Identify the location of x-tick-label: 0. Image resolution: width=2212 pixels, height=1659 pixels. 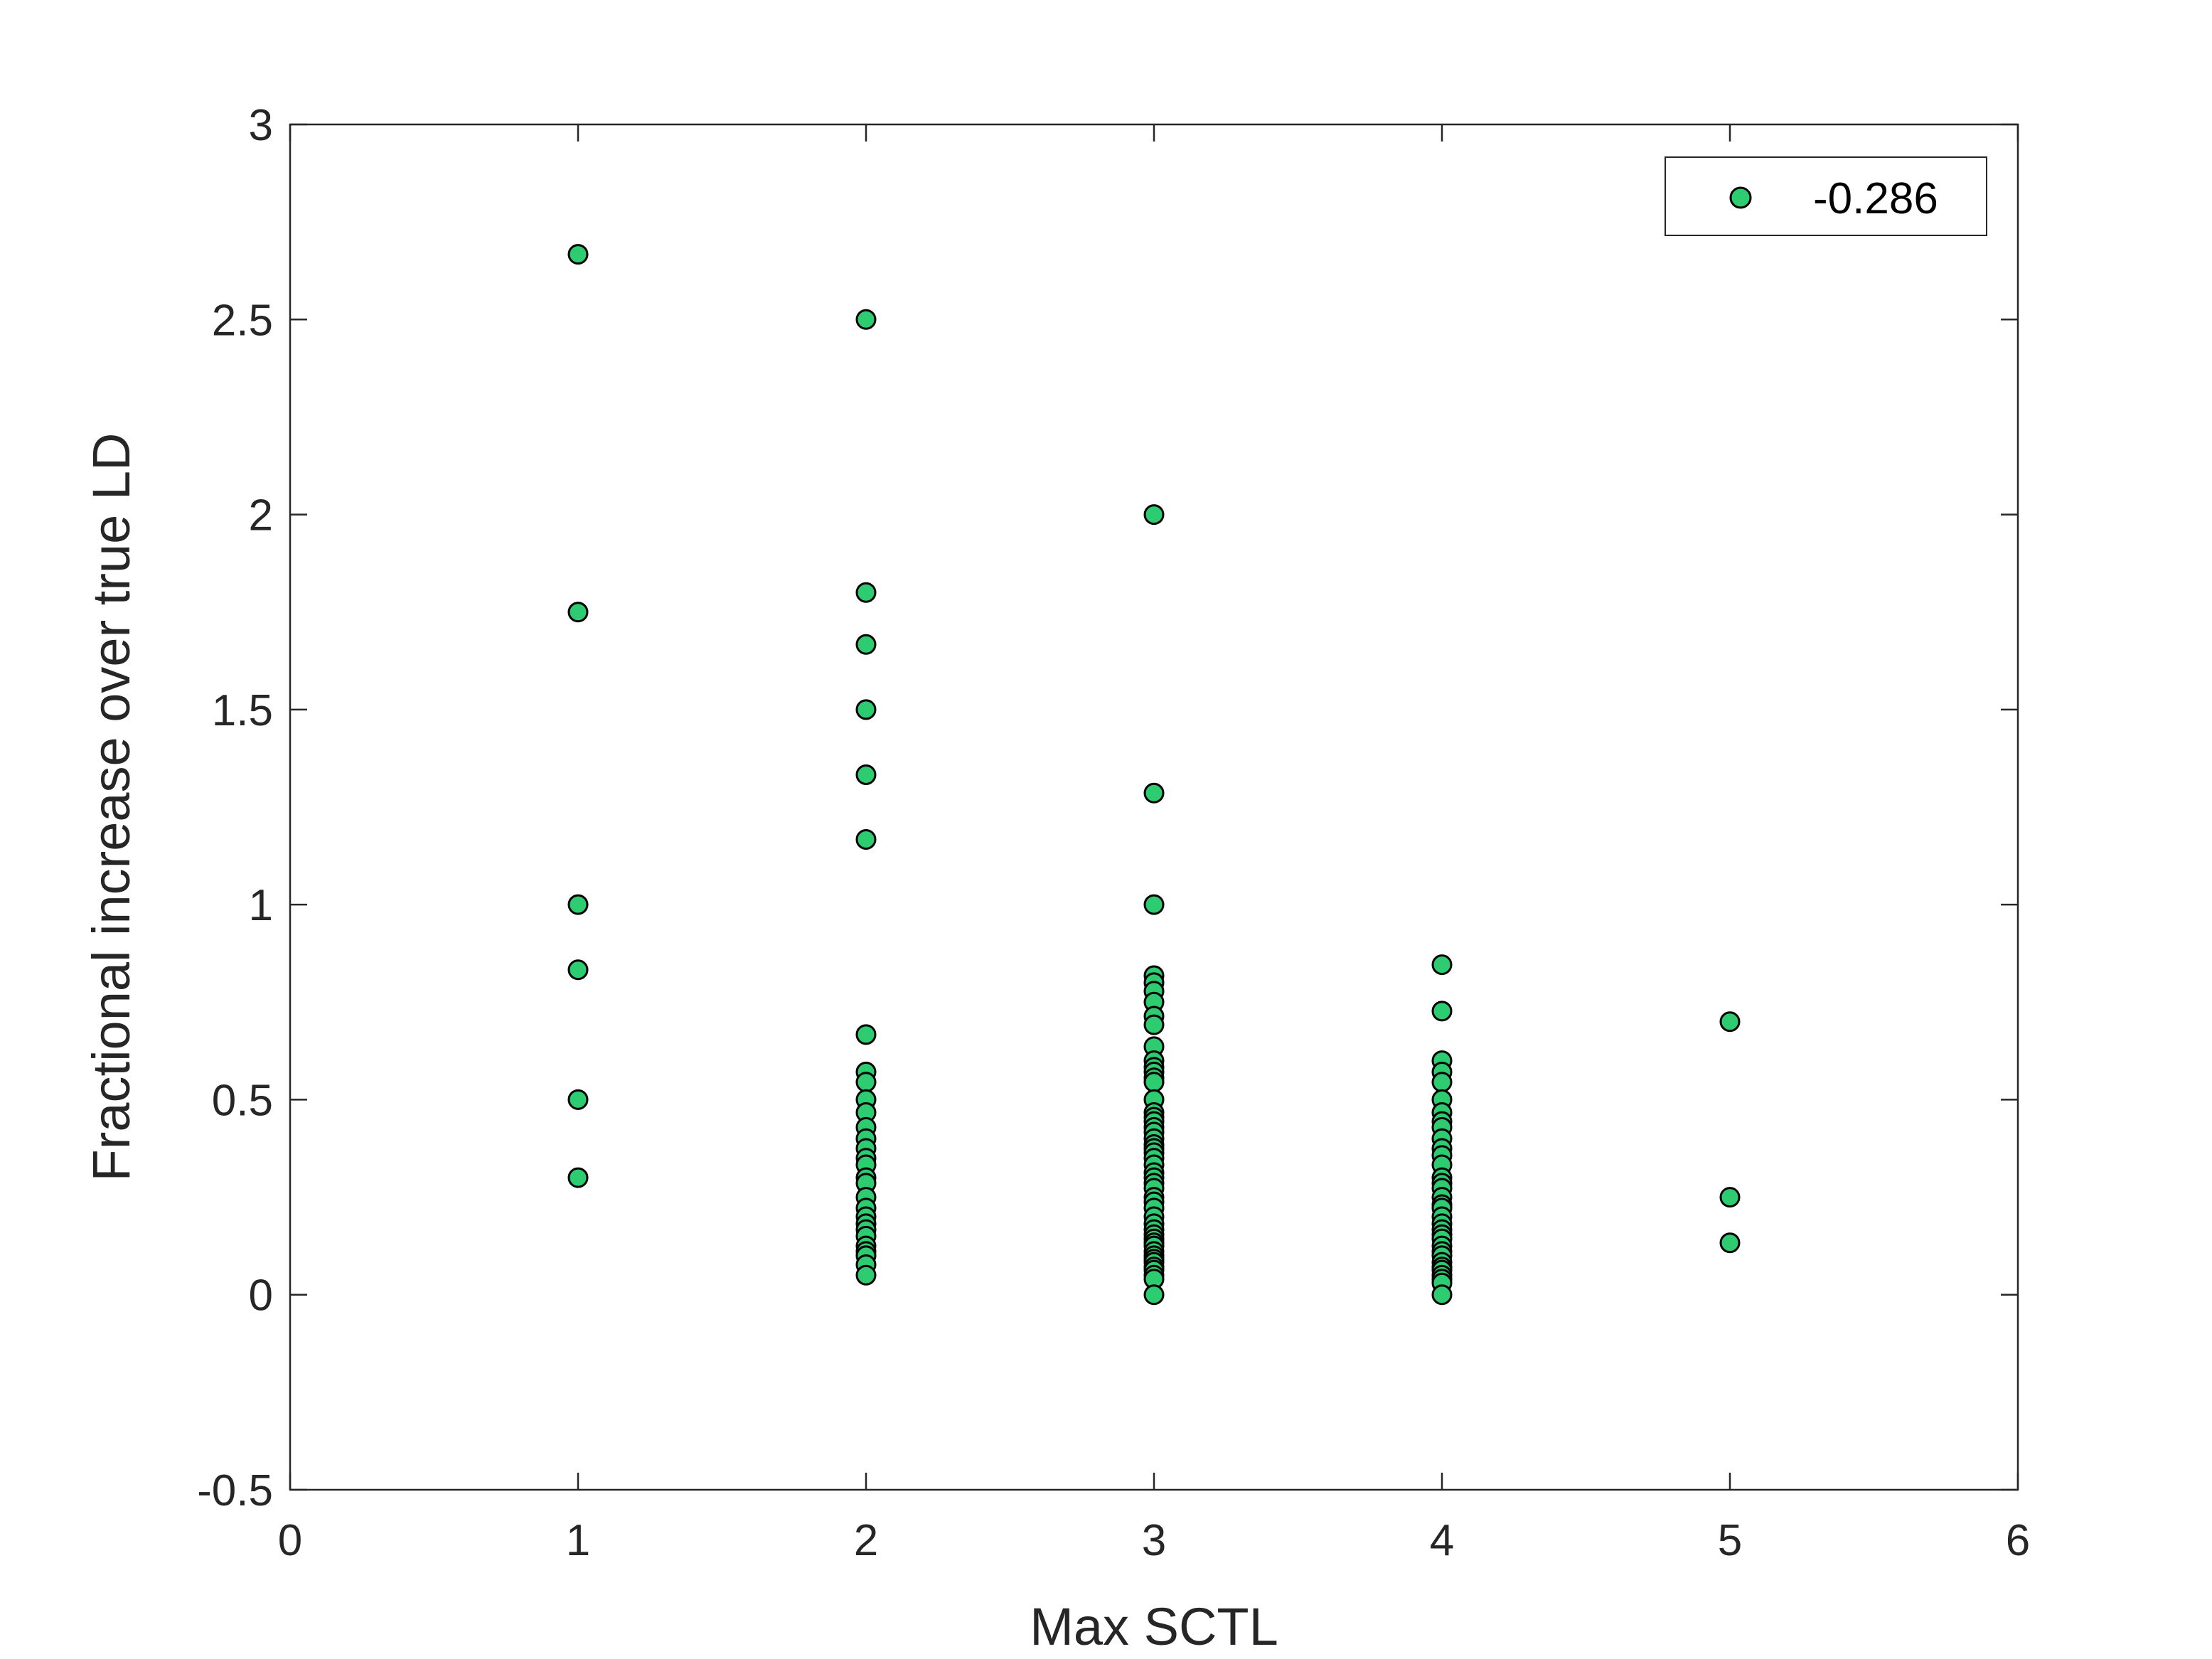
(290, 1540).